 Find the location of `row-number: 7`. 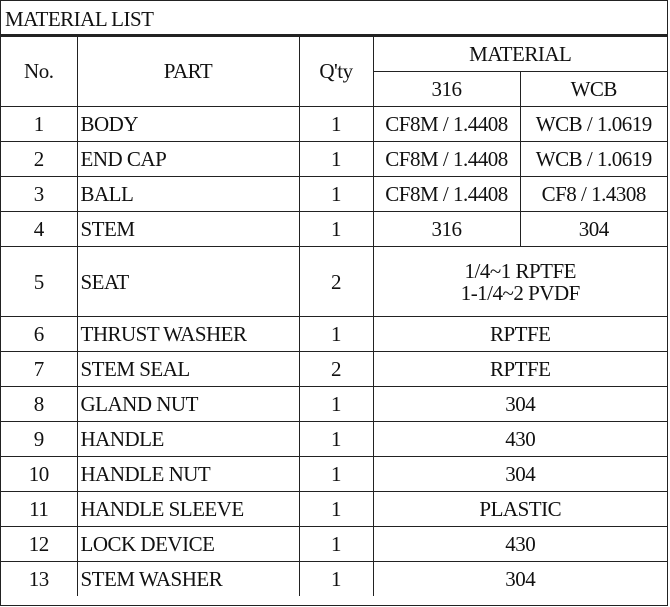

row-number: 7 is located at coordinates (39, 369).